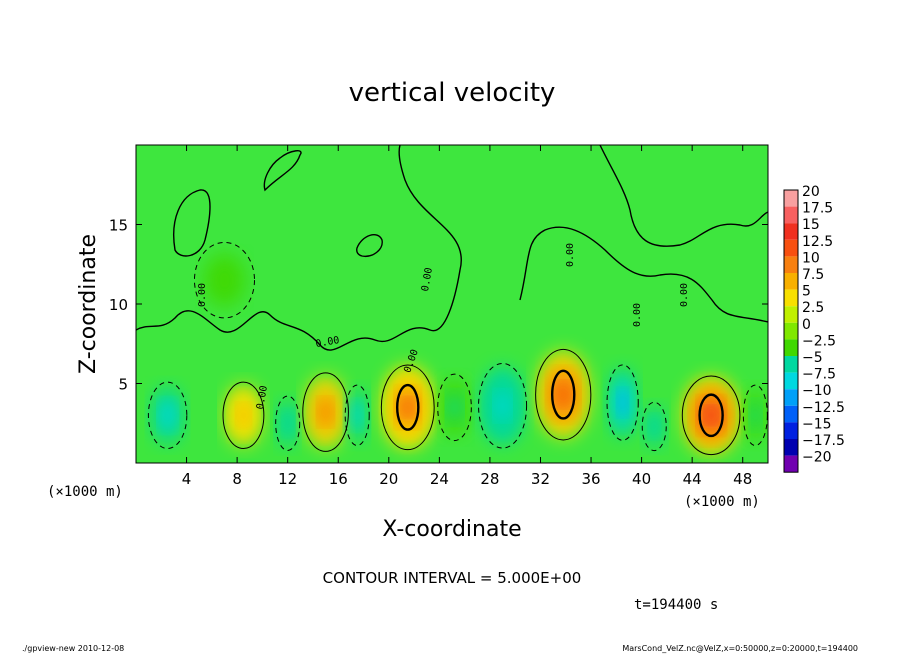  I want to click on x-tick-label: 24, so click(439, 479).